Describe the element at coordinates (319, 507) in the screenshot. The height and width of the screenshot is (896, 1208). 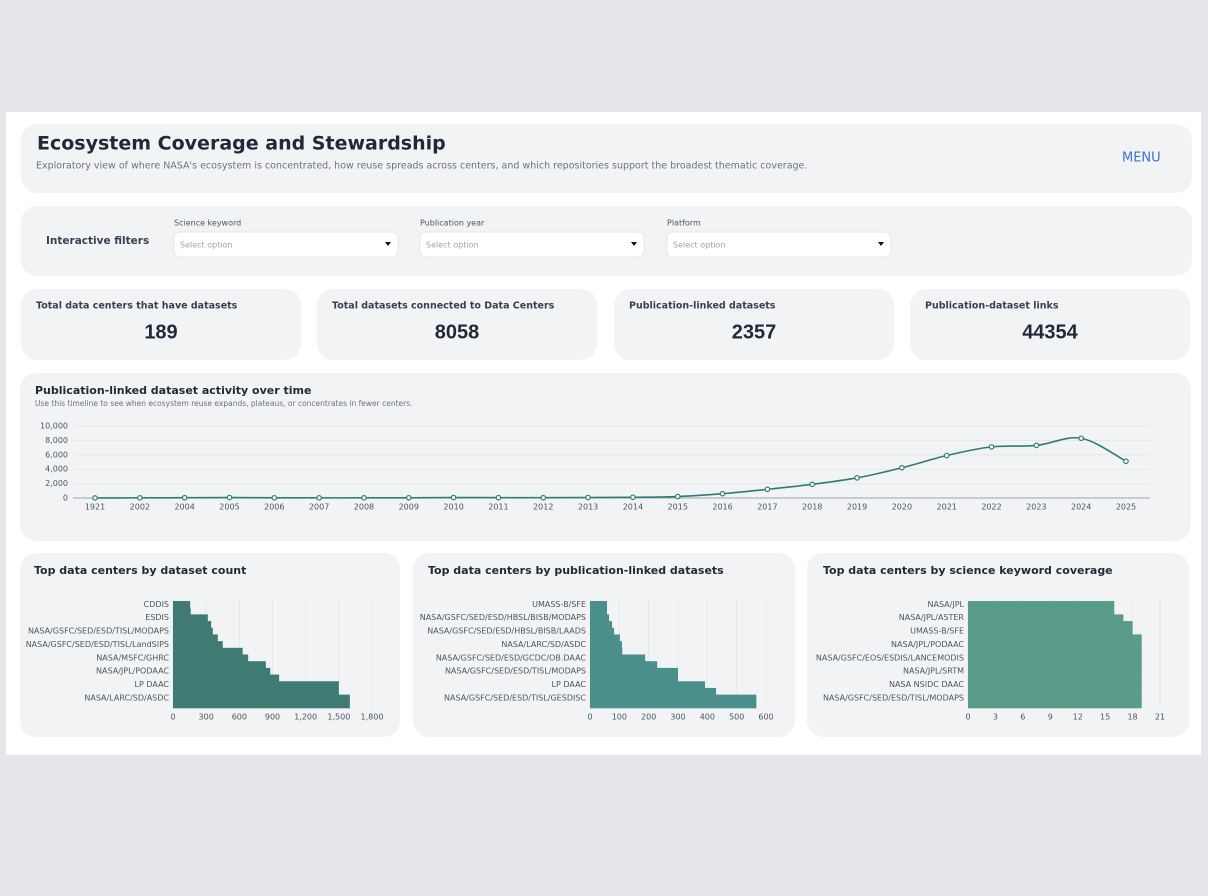
I see `x-tick-label: 2007` at that location.